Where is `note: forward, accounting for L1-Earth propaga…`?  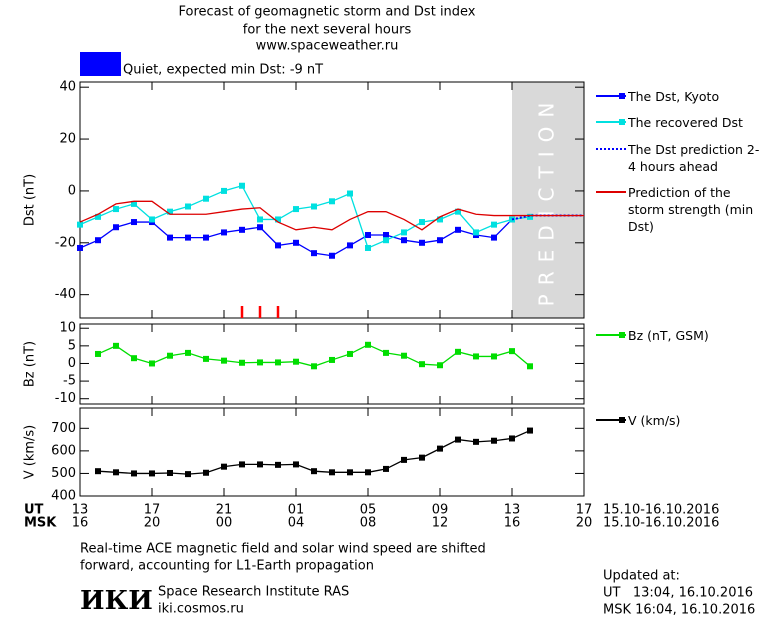
note: forward, accounting for L1-Earth propaga… is located at coordinates (227, 566).